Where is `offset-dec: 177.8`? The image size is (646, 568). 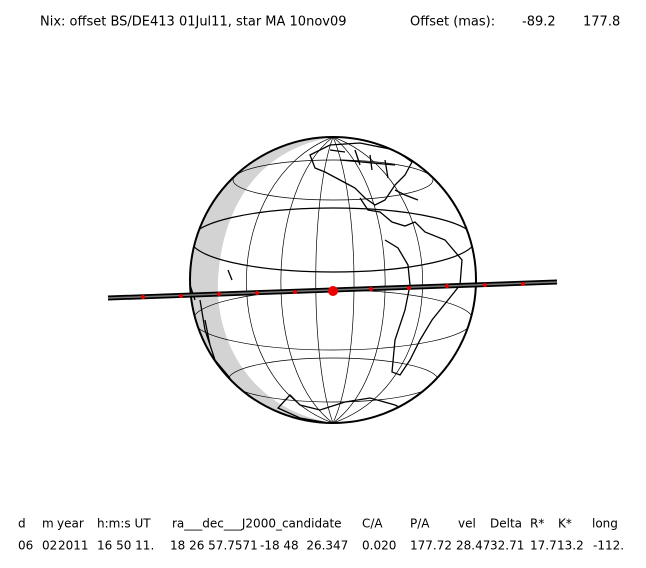
offset-dec: 177.8 is located at coordinates (601, 22).